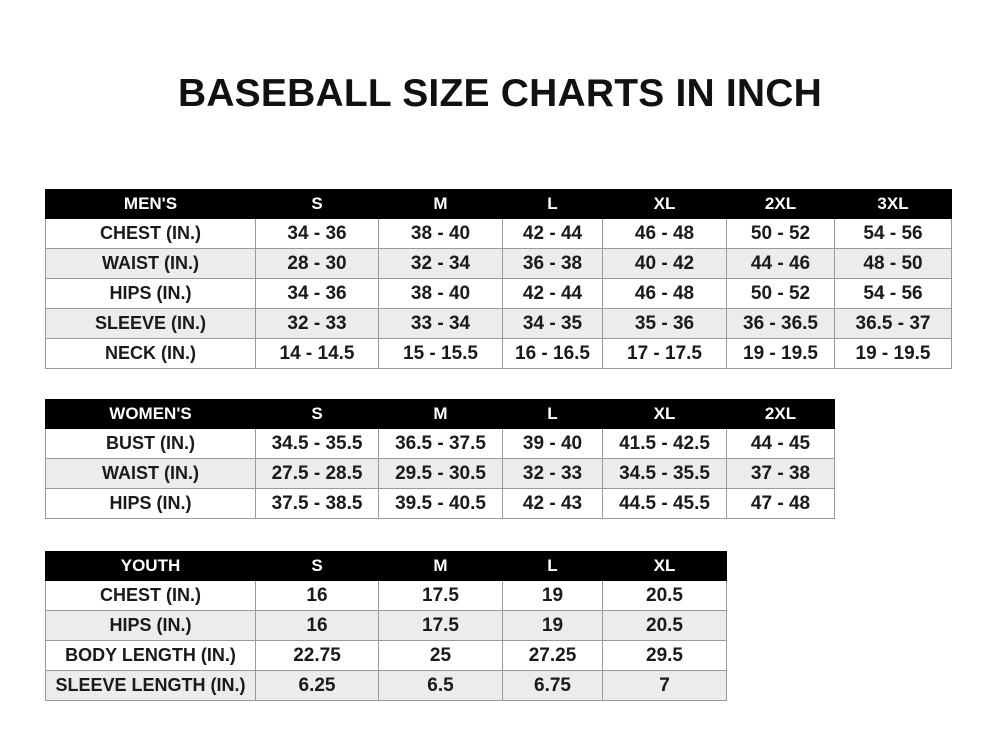 Image resolution: width=1000 pixels, height=752 pixels. I want to click on size-value: 34 - 35, so click(552, 323).